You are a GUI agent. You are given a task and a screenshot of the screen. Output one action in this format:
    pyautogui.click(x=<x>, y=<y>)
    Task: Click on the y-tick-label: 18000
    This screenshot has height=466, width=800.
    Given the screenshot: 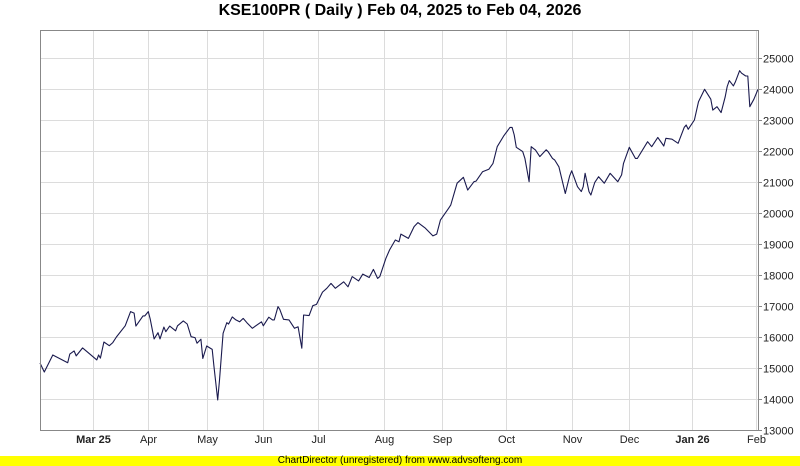 What is the action you would take?
    pyautogui.click(x=778, y=277)
    